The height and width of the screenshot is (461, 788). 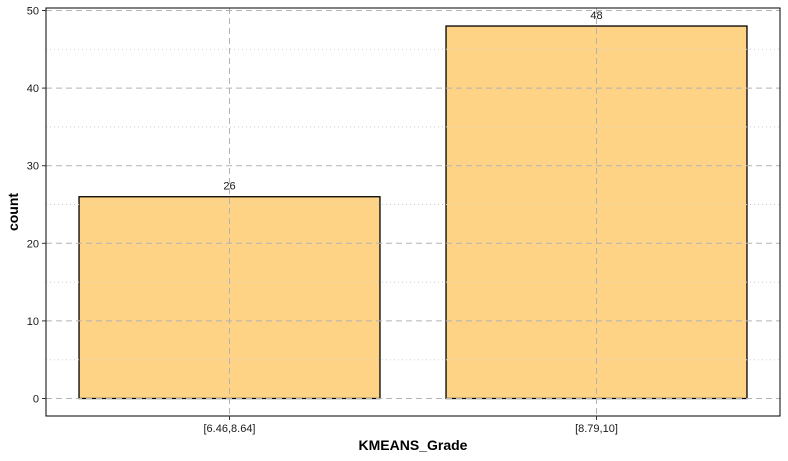 What do you see at coordinates (596, 429) in the screenshot?
I see `x-tick-label: [8.79,10]` at bounding box center [596, 429].